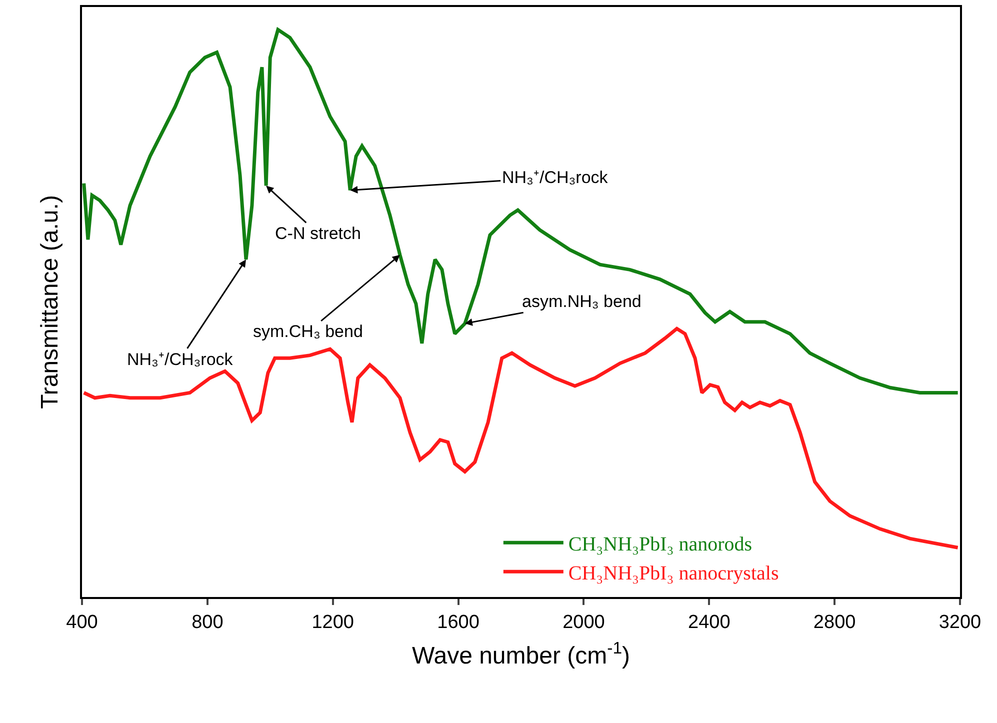 The image size is (997, 723). What do you see at coordinates (82, 622) in the screenshot?
I see `x-tick-label: 400` at bounding box center [82, 622].